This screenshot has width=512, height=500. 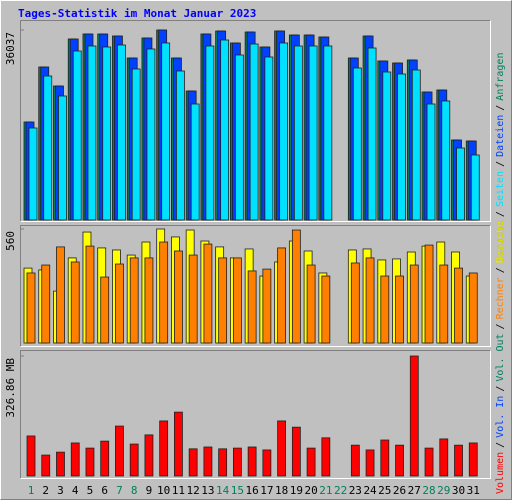 What do you see at coordinates (473, 490) in the screenshot?
I see `x-tick-label: 31` at bounding box center [473, 490].